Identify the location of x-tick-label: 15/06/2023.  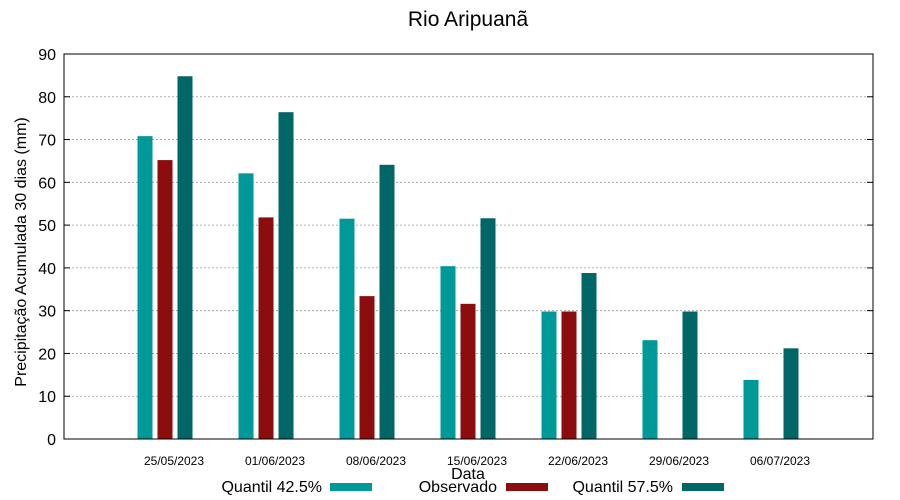
(477, 461).